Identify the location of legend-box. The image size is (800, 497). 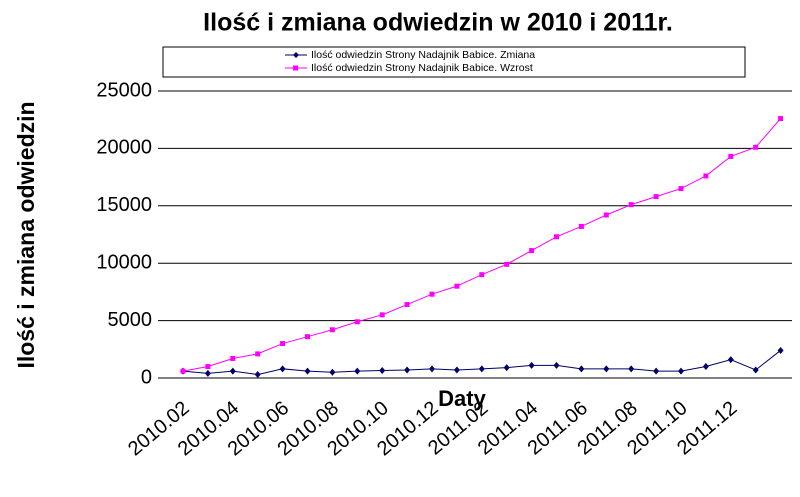
(454, 62).